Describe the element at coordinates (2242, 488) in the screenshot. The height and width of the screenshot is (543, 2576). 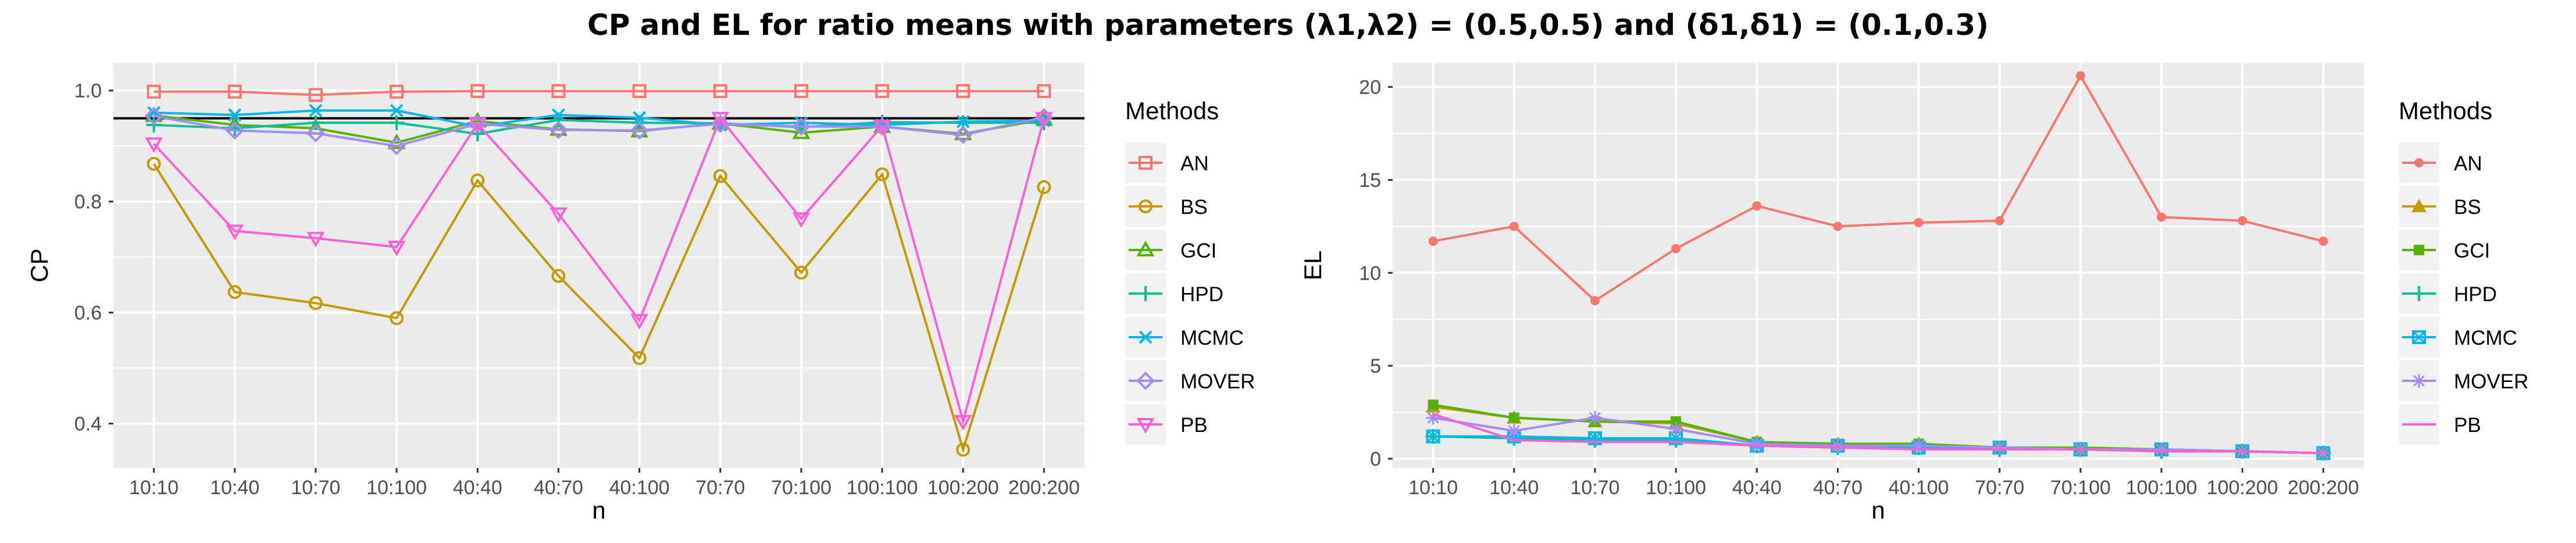
I see `x-tick-label: 100:200` at that location.